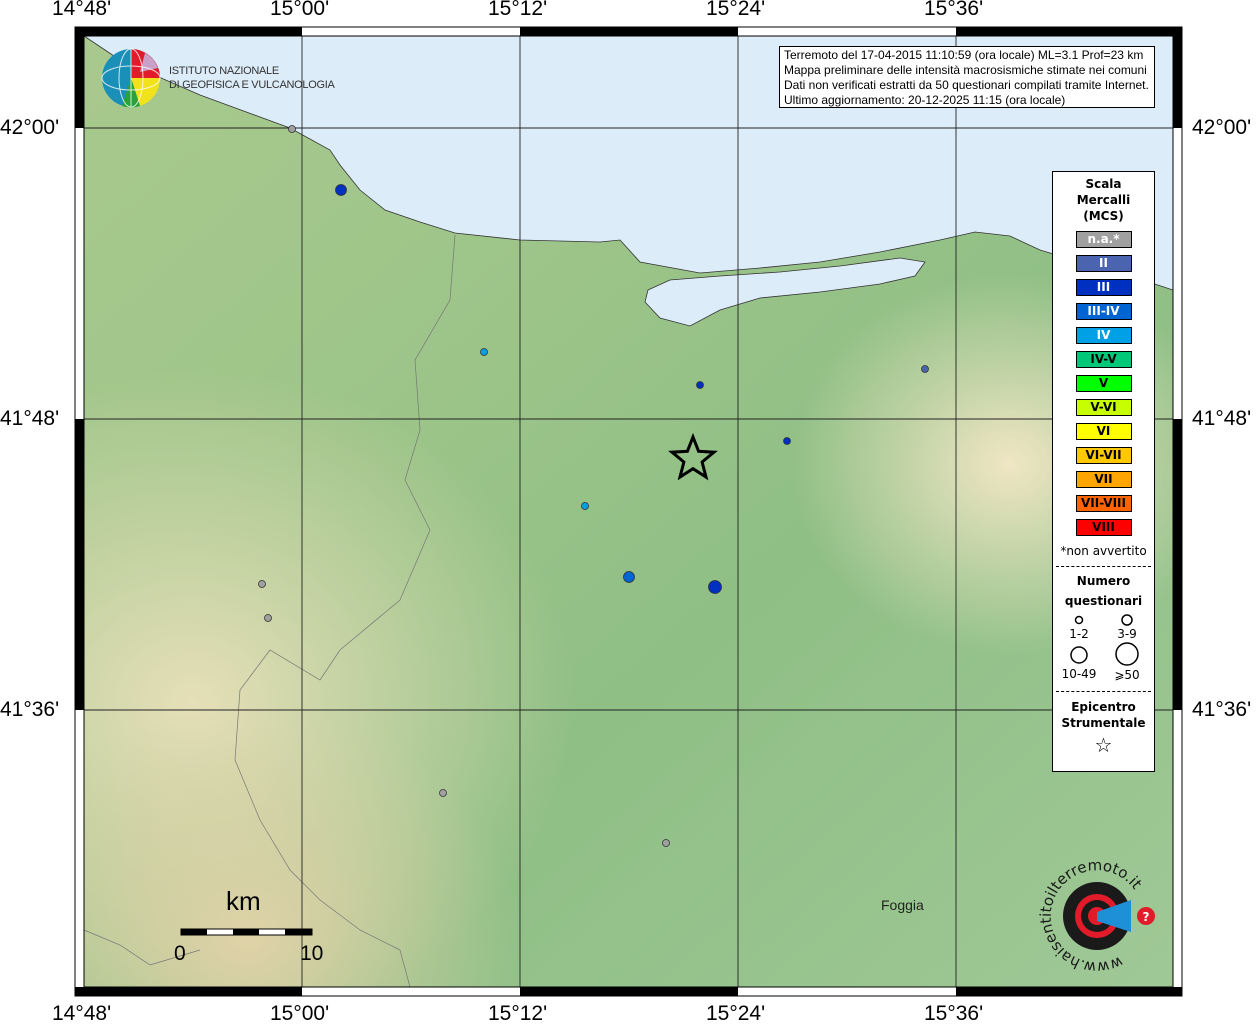 The width and height of the screenshot is (1256, 1026). Describe the element at coordinates (30, 127) in the screenshot. I see `lat-tick-left: 42°00'` at that location.